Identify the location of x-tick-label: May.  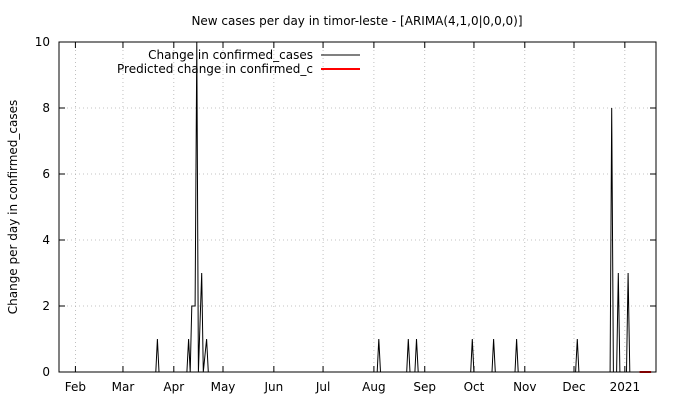
(223, 387).